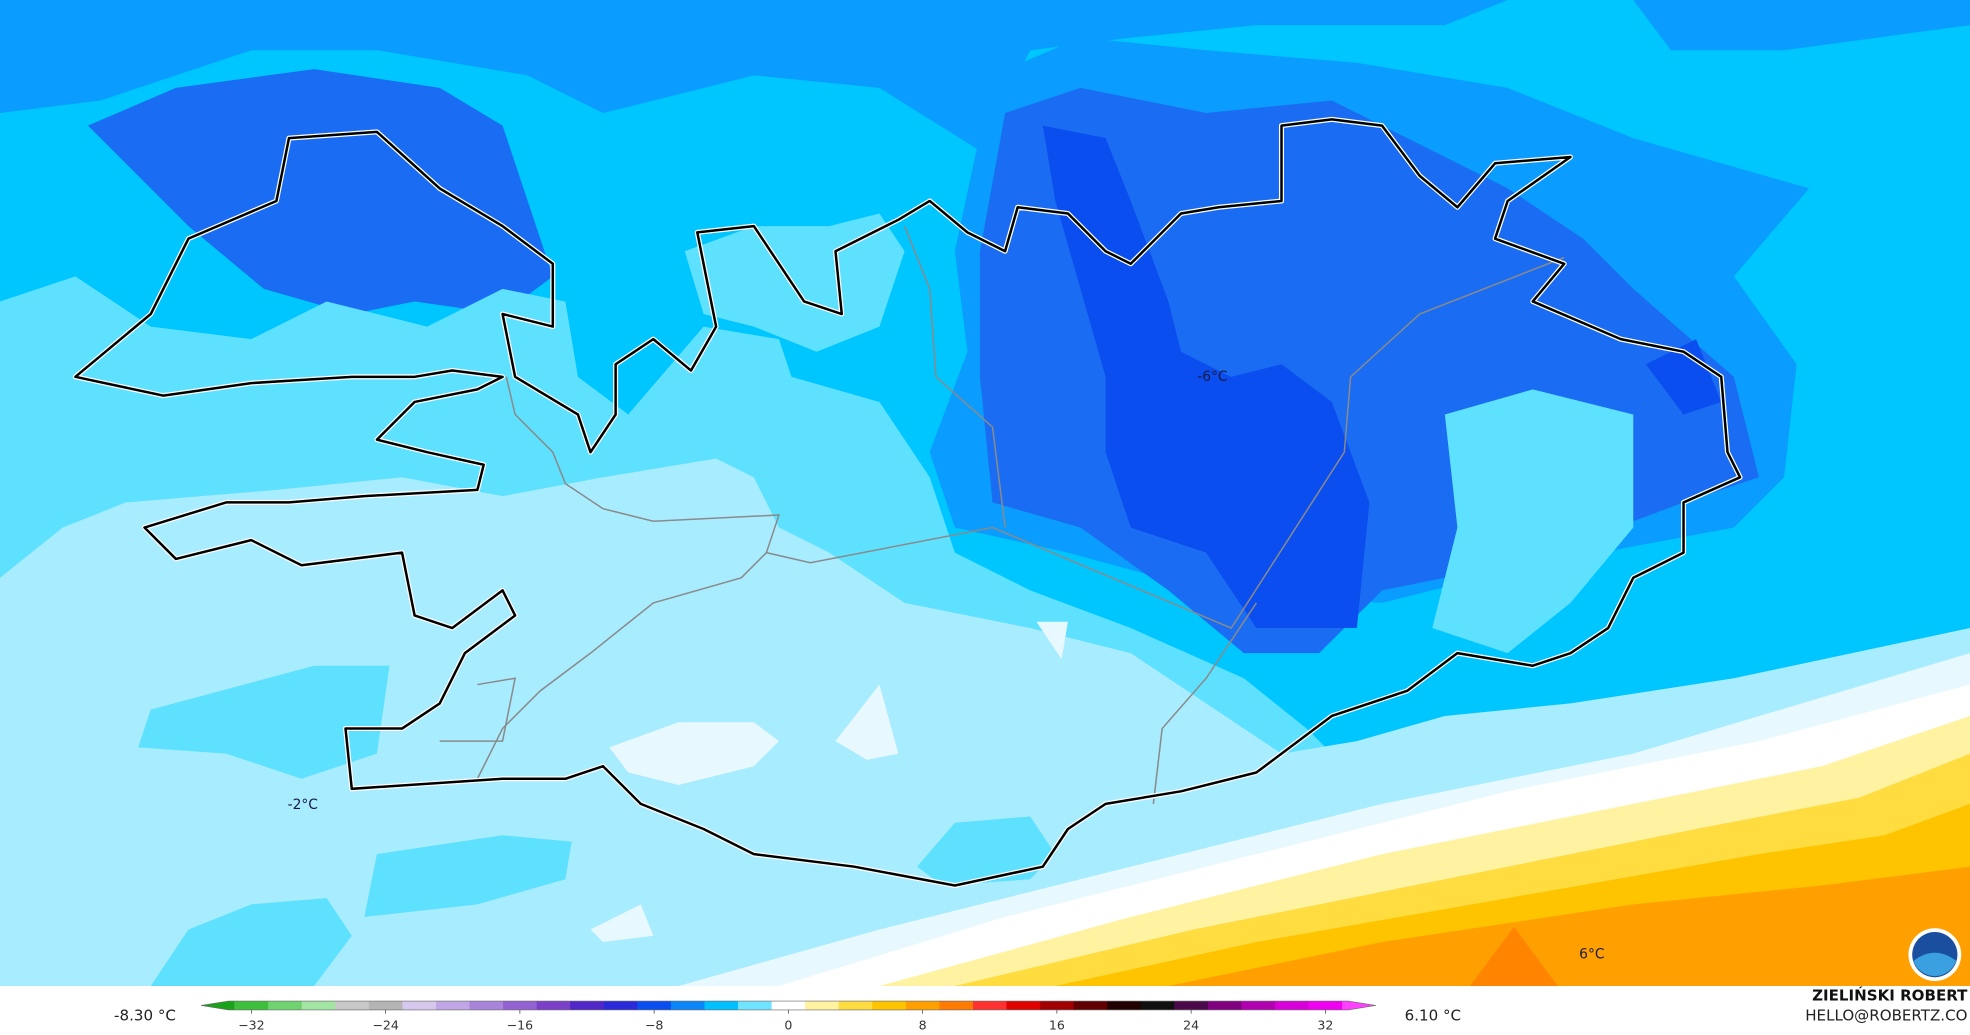  I want to click on logo-wave, so click(1935, 964).